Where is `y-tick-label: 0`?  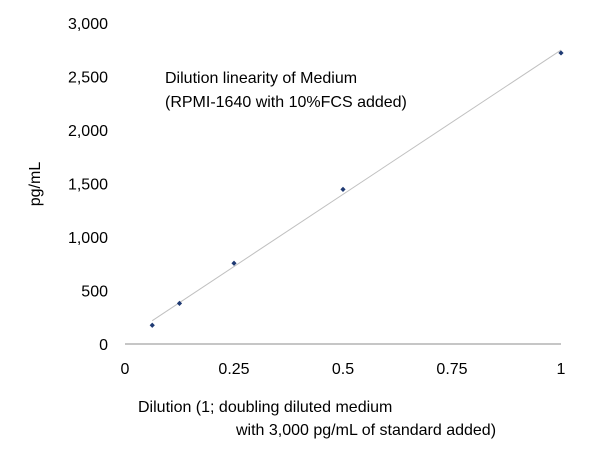
y-tick-label: 0 is located at coordinates (103, 345).